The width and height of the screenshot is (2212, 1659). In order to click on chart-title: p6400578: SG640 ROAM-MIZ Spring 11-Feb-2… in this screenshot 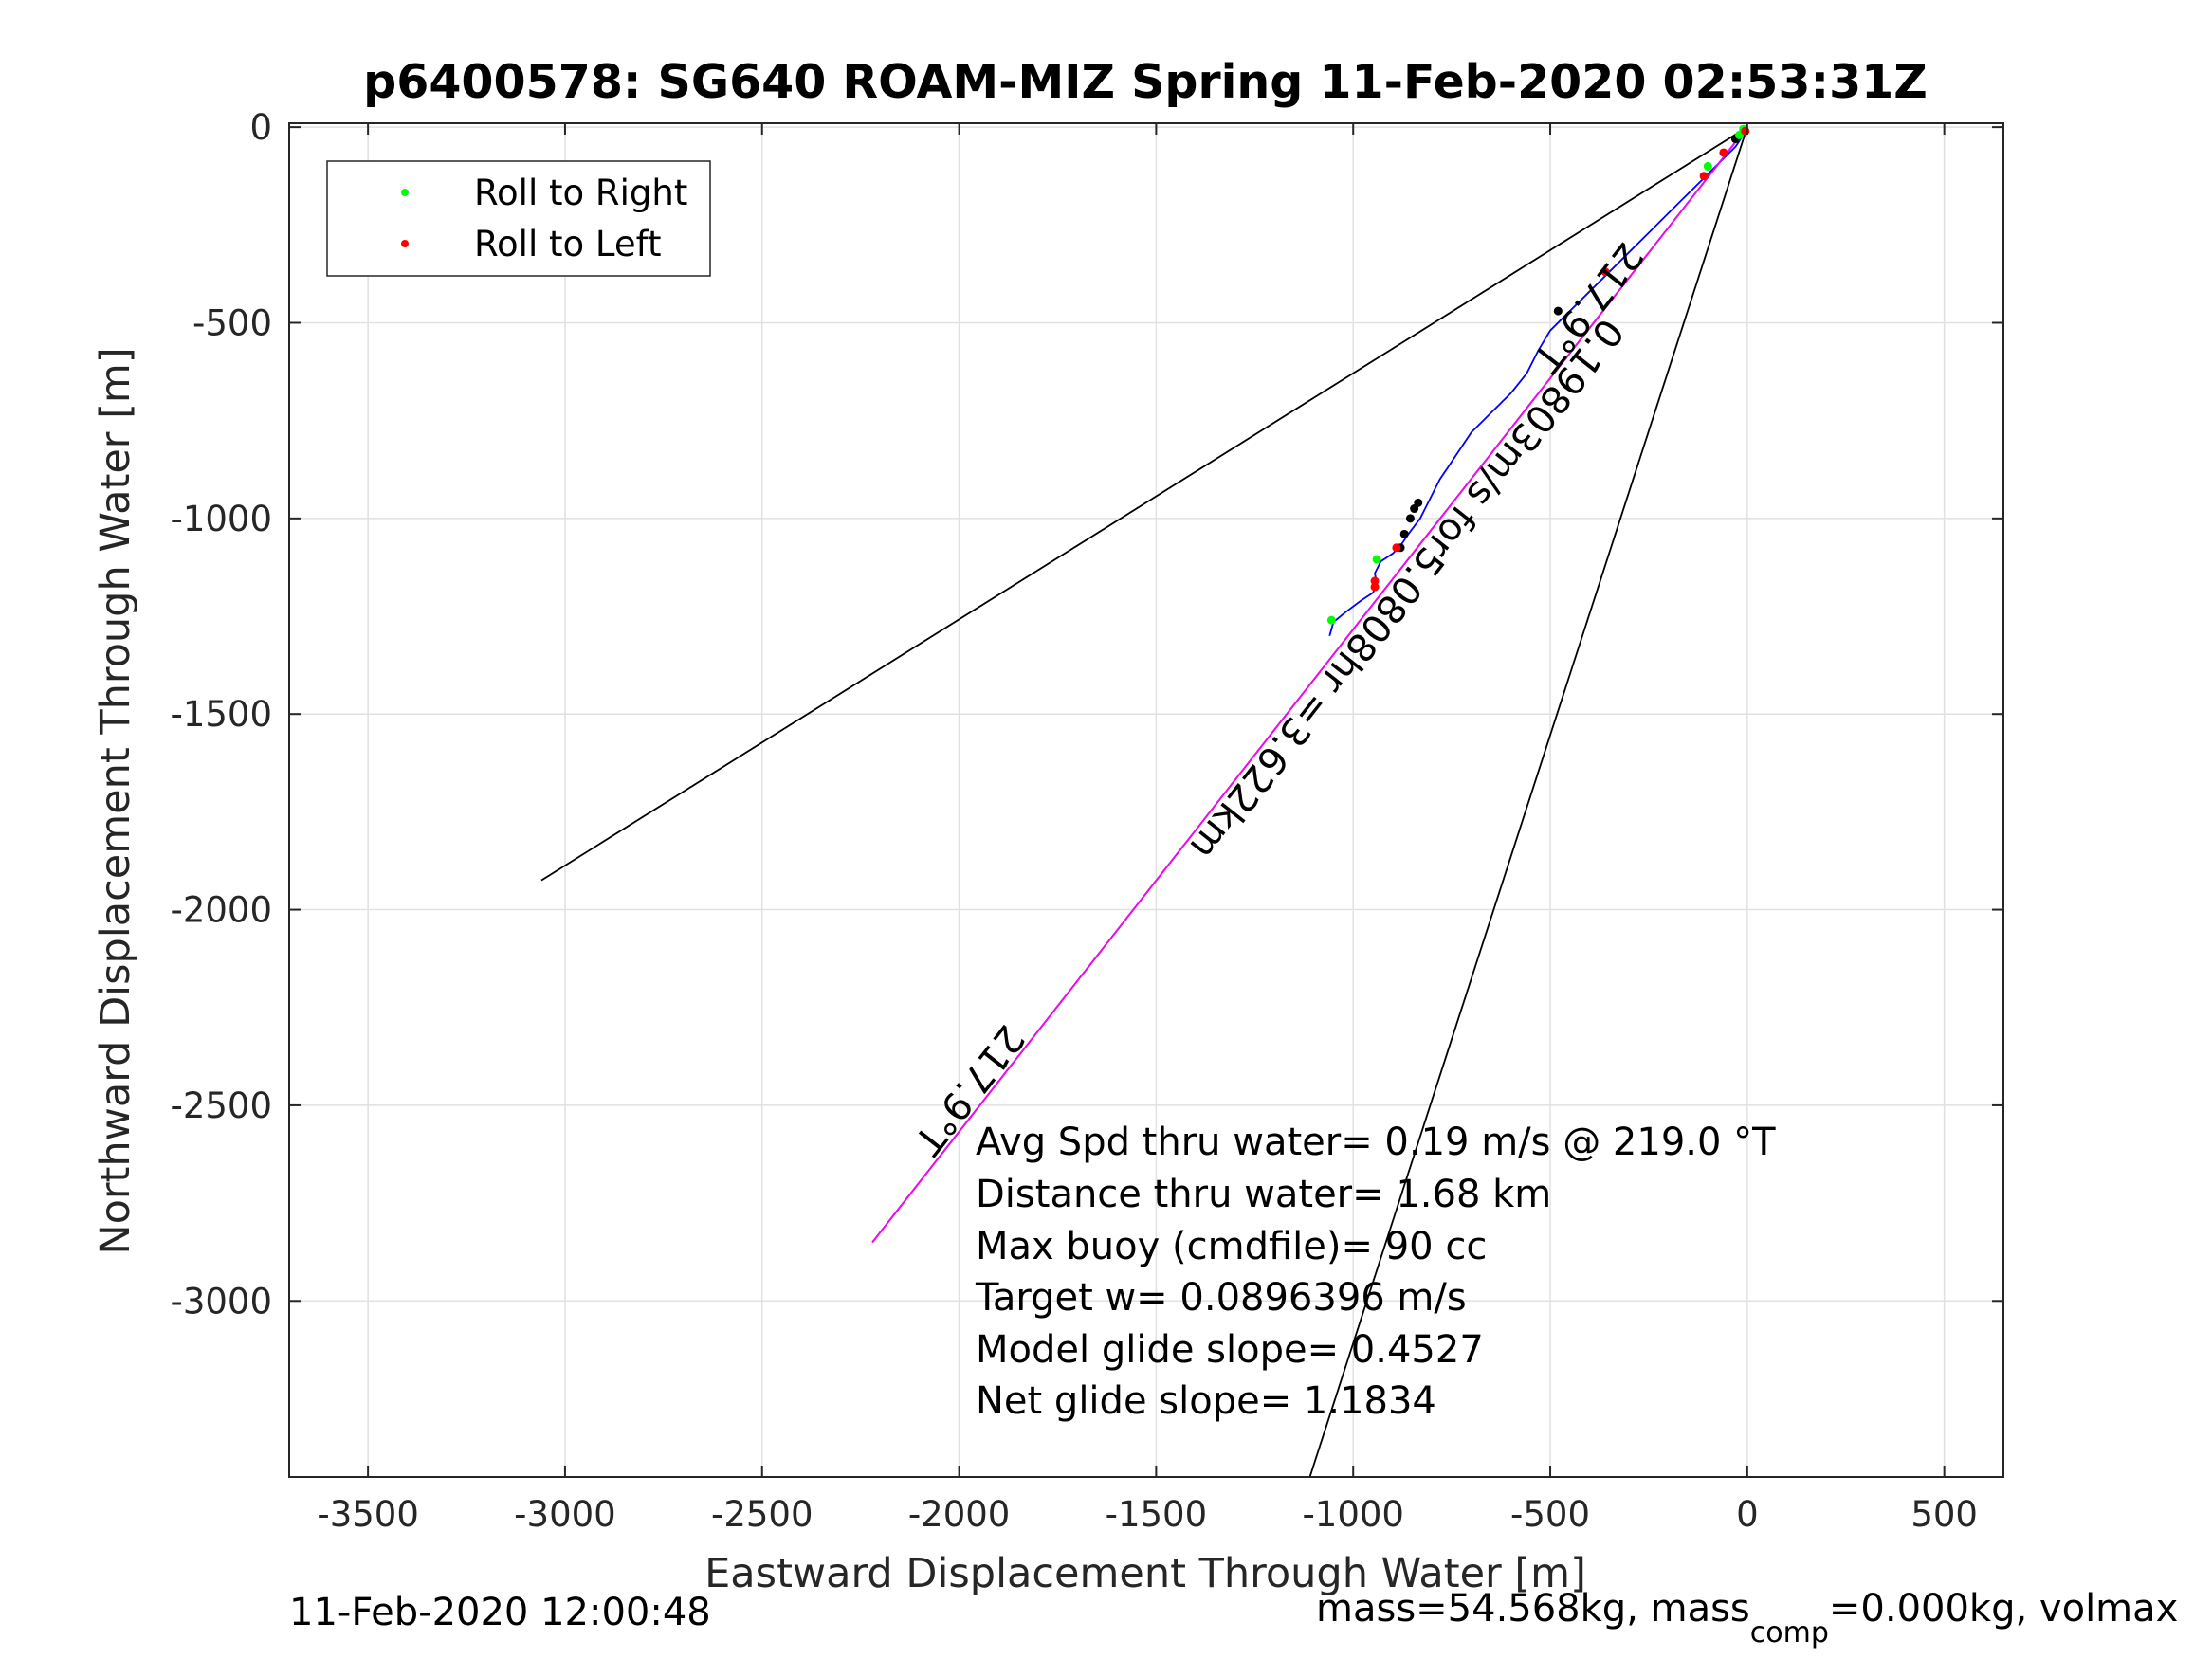, I will do `click(1145, 82)`.